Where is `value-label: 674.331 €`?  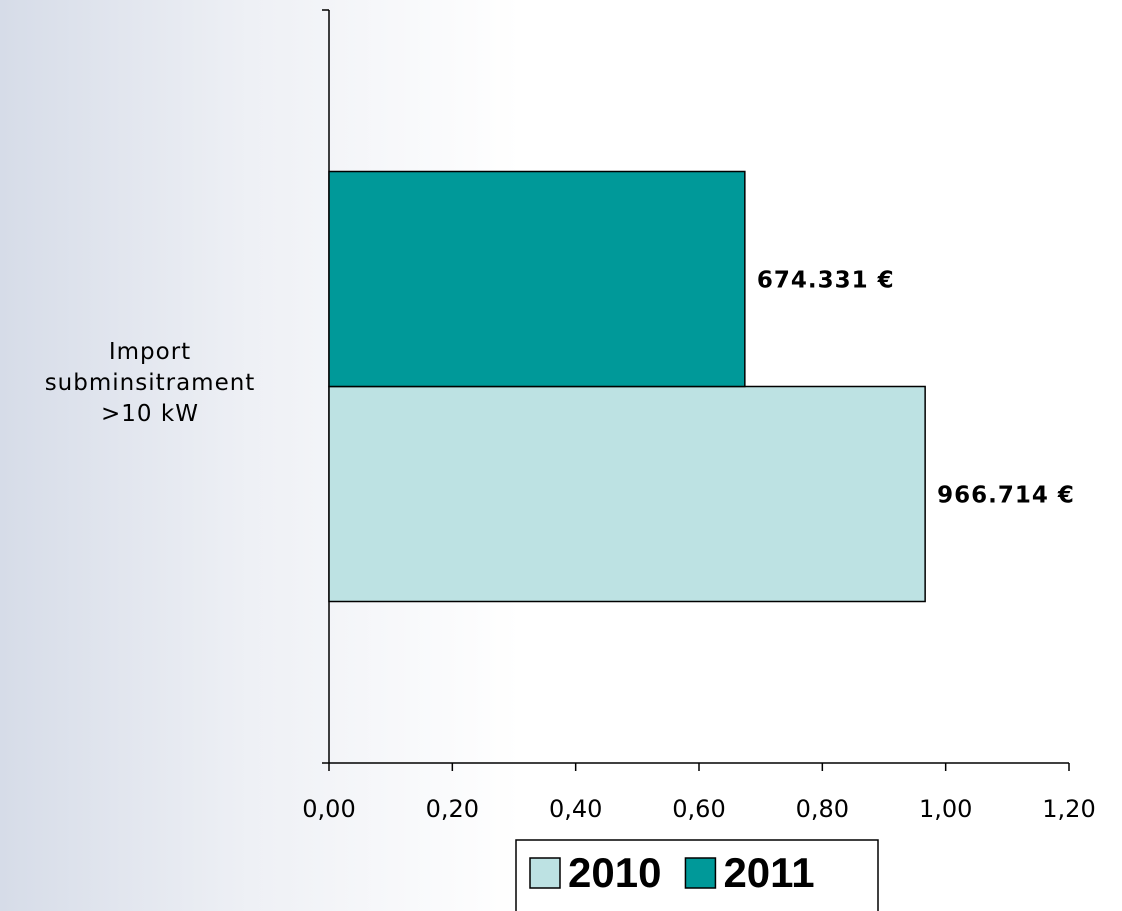
value-label: 674.331 € is located at coordinates (826, 281).